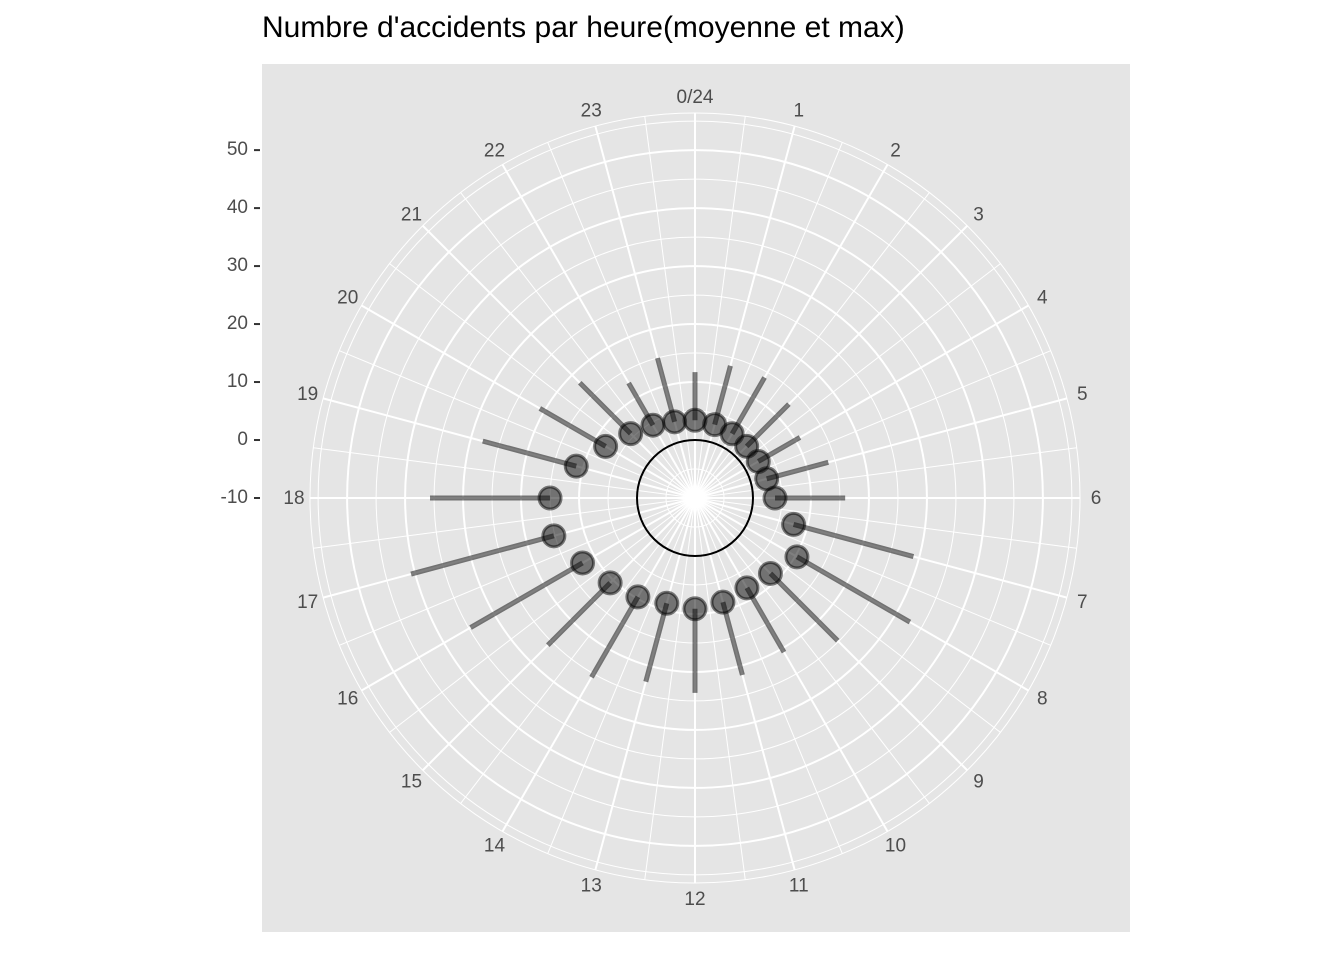 The width and height of the screenshot is (1344, 960). I want to click on y-tick-label: -10, so click(234, 497).